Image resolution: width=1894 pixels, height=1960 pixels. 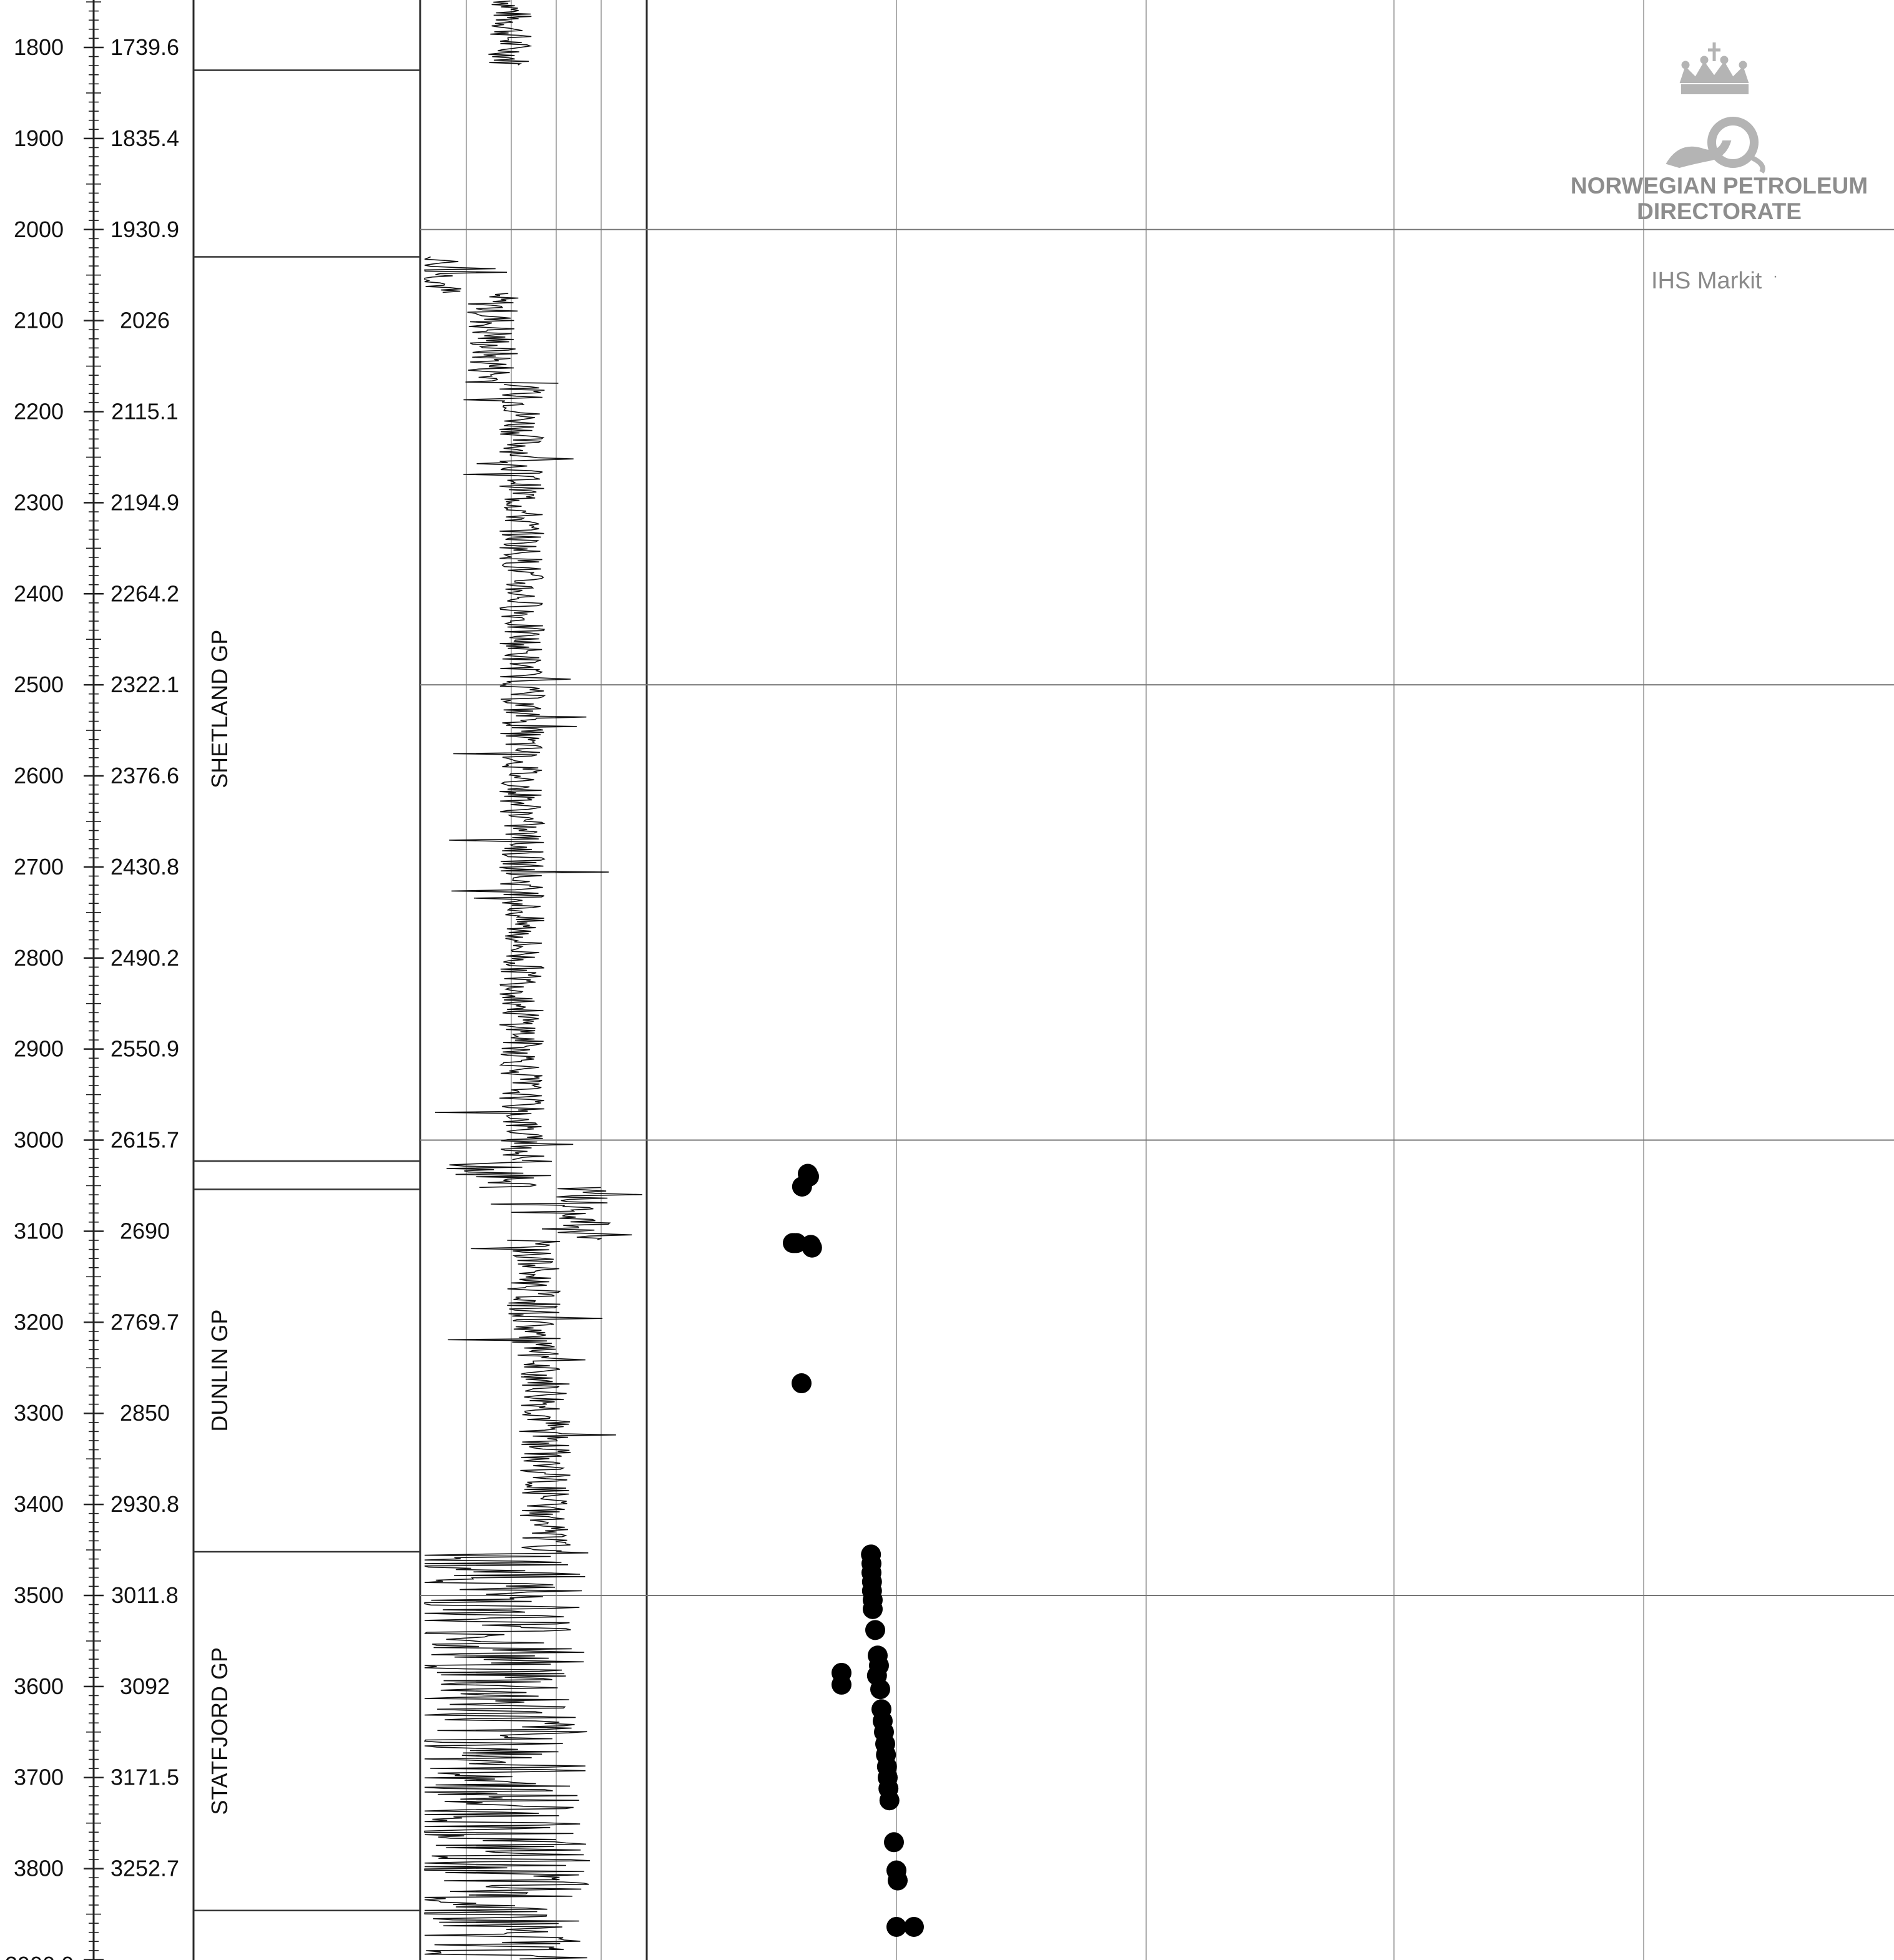 What do you see at coordinates (1776, 276) in the screenshot?
I see `partner-mark: ·` at bounding box center [1776, 276].